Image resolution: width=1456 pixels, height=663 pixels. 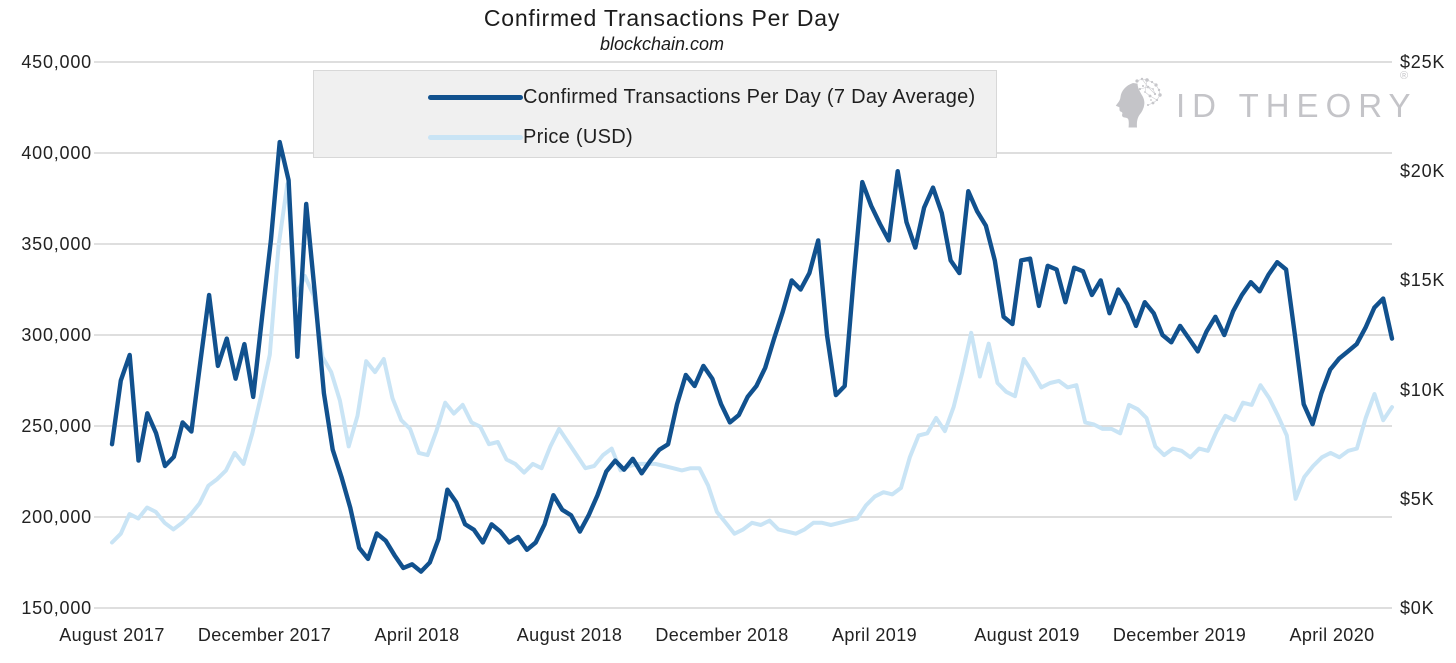 What do you see at coordinates (56, 62) in the screenshot?
I see `y-axis-left-label: 450,000` at bounding box center [56, 62].